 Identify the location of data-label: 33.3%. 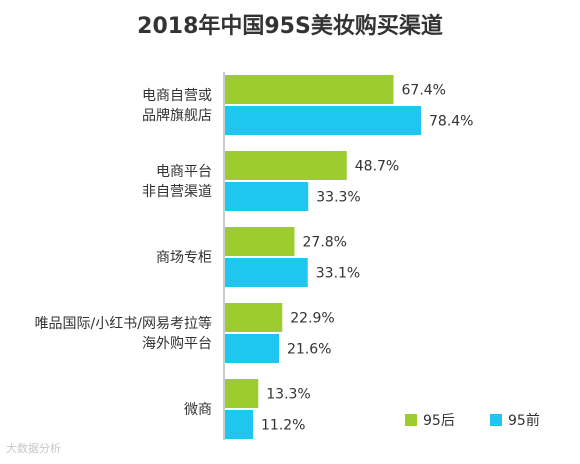
(338, 198).